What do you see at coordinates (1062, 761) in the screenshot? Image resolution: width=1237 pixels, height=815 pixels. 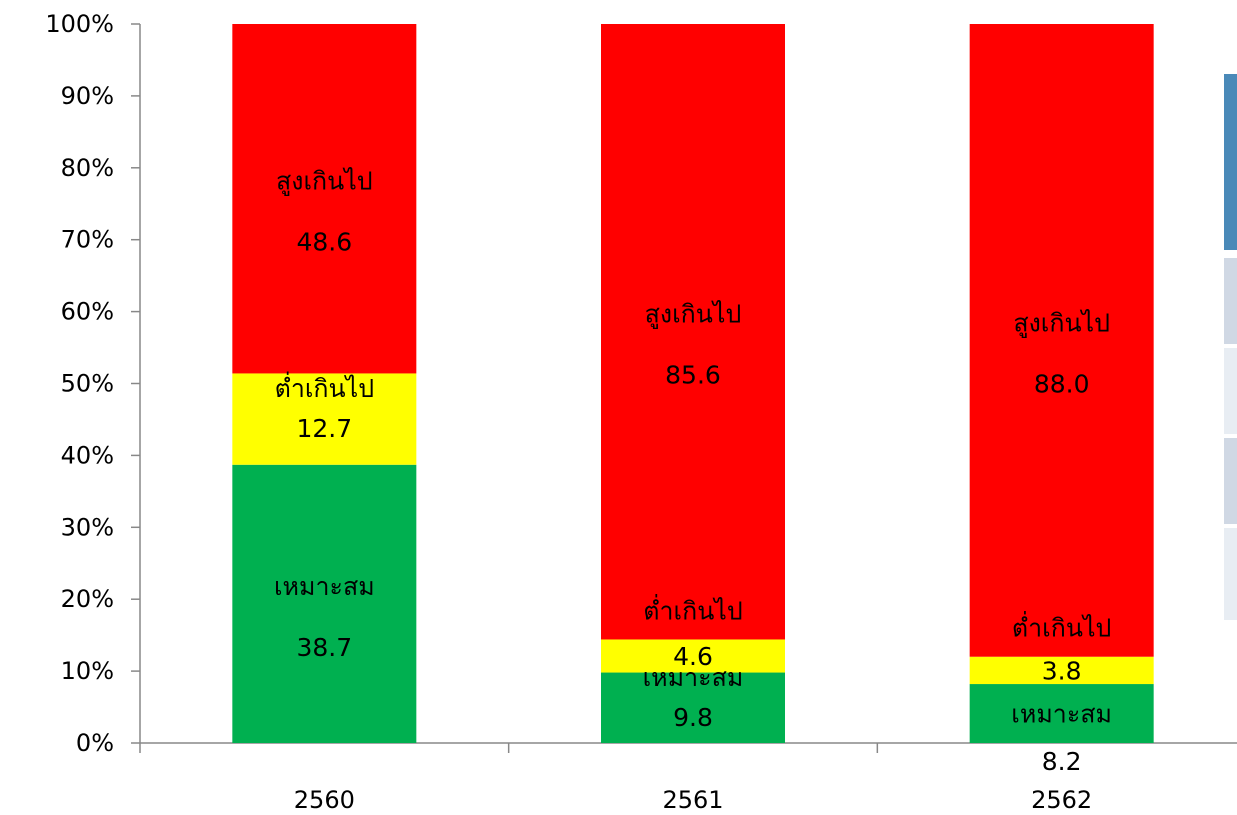 I see `segment-value-label: 8.2` at bounding box center [1062, 761].